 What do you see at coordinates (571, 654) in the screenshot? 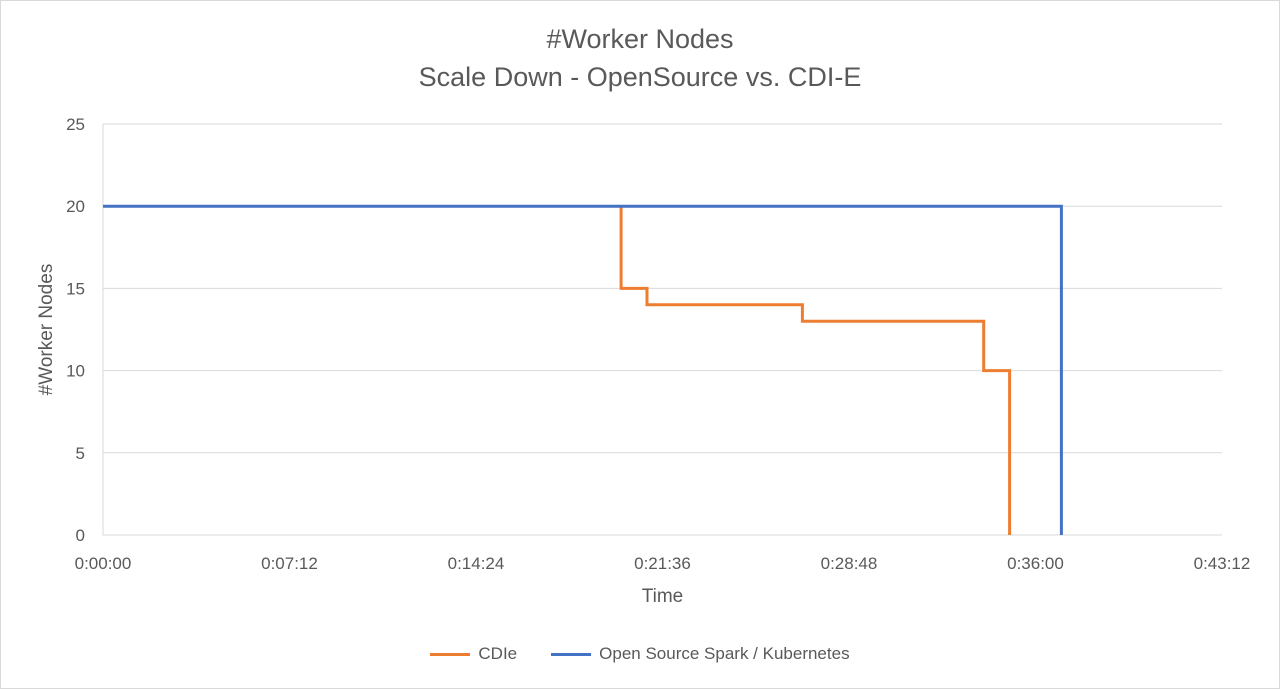
I see `legend-swatch-open-source` at bounding box center [571, 654].